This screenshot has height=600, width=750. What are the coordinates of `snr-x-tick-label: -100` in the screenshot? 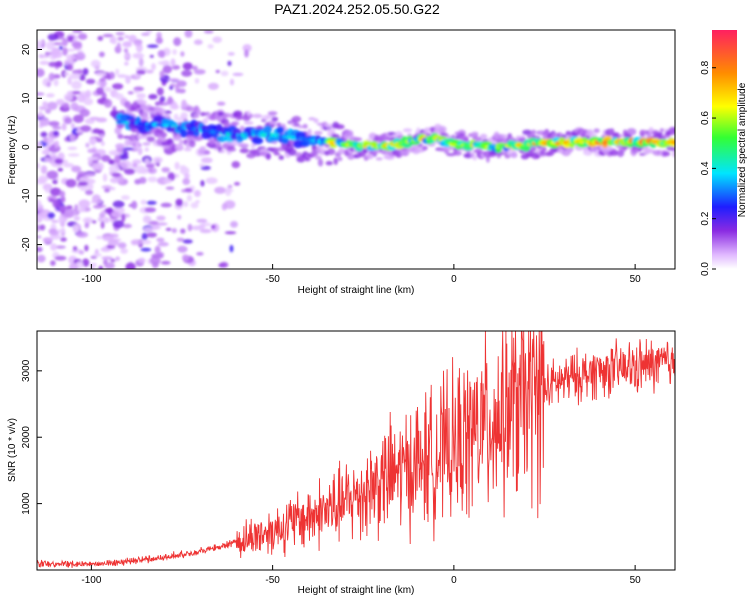 It's located at (91, 580).